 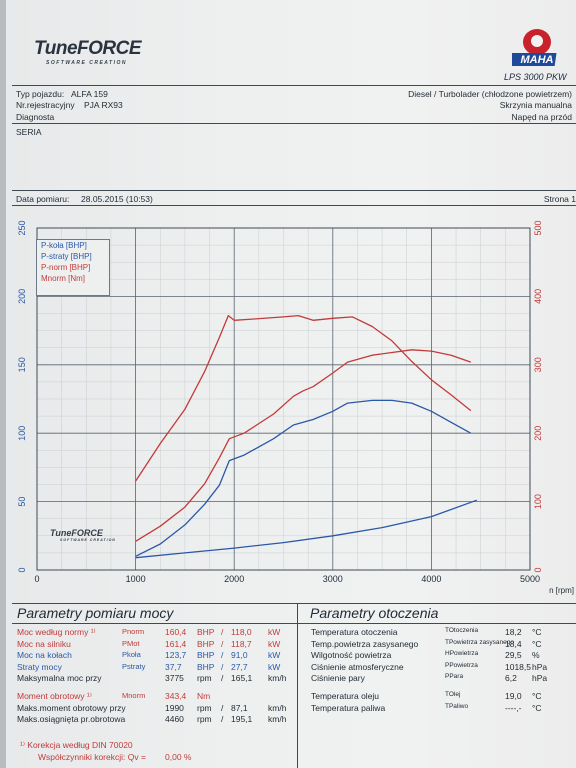 What do you see at coordinates (103, 105) in the screenshot?
I see `reg-value: PJA RX93` at bounding box center [103, 105].